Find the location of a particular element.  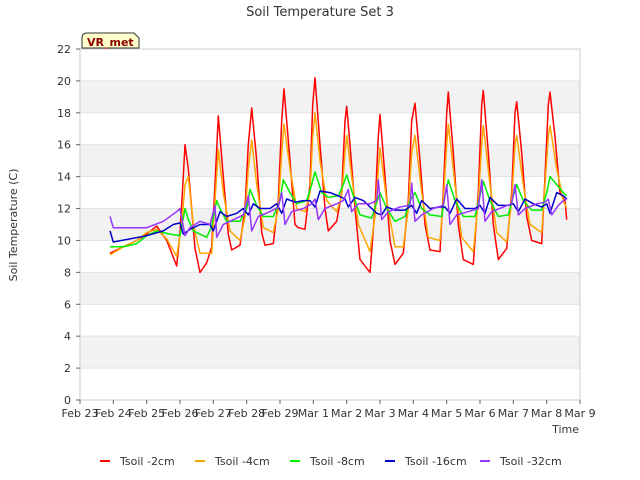

x-tick-label: Feb 25 is located at coordinates (146, 413).